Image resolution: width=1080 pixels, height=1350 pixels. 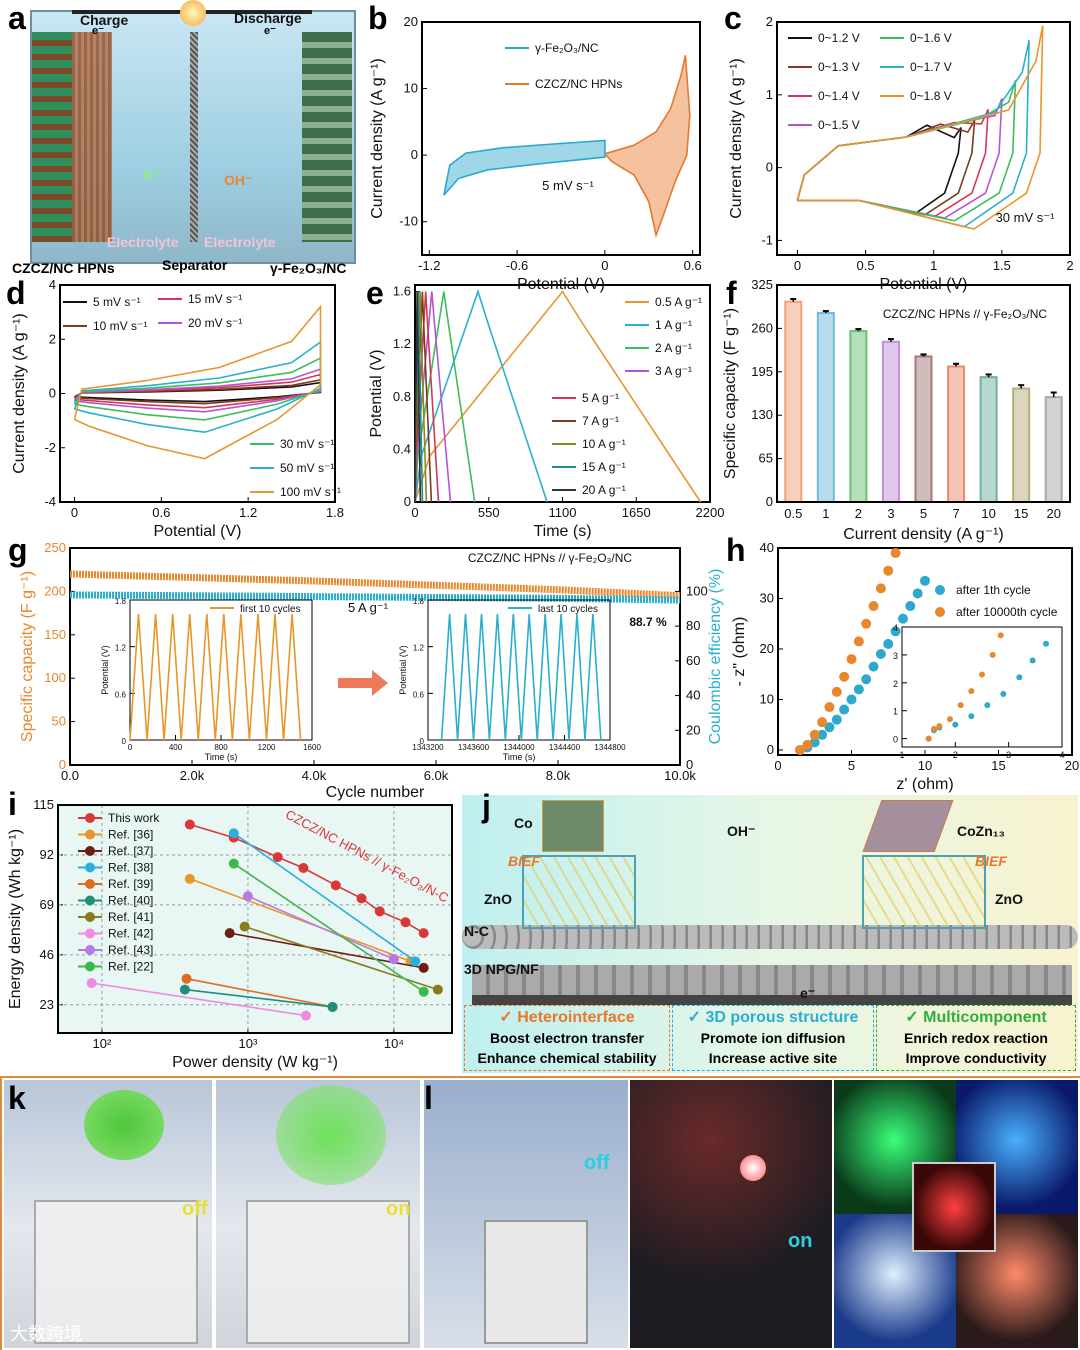 I want to click on y-tick-label: 69, so click(x=47, y=904).